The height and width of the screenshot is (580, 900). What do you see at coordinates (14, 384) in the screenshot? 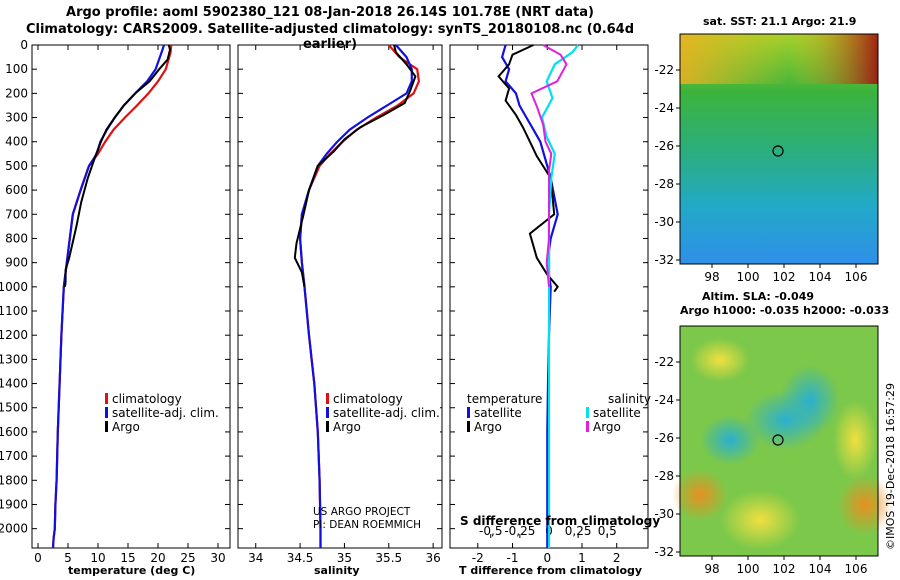
I see `y-tick-label: 1400` at bounding box center [14, 384].